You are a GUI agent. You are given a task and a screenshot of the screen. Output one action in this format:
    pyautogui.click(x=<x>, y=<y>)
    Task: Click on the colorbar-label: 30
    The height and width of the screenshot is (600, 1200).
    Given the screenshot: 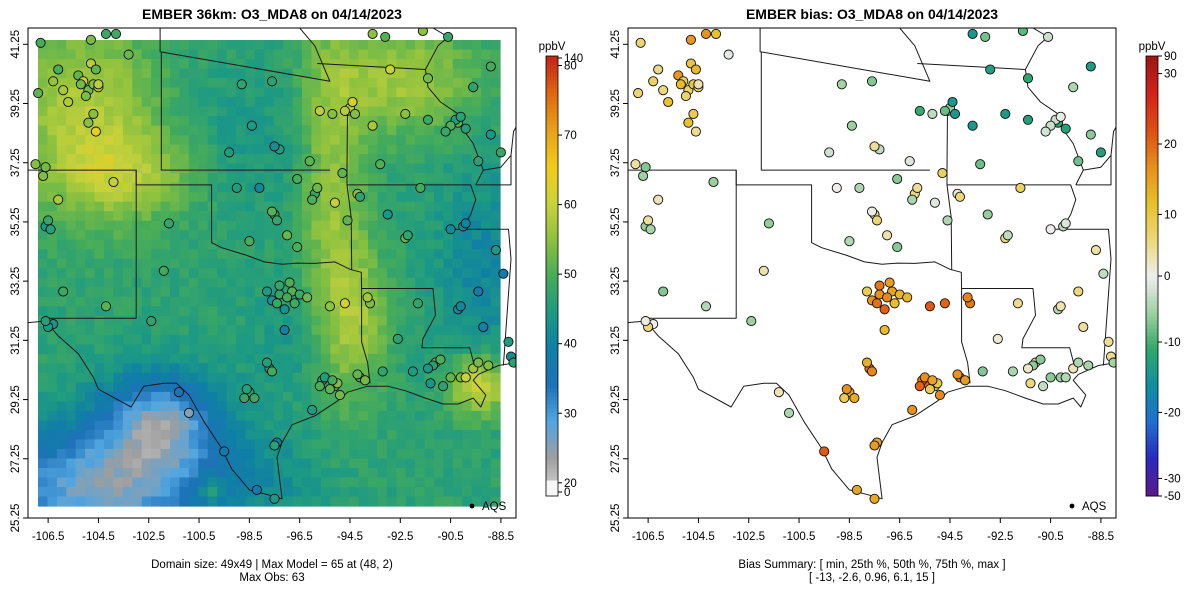 What is the action you would take?
    pyautogui.click(x=1170, y=75)
    